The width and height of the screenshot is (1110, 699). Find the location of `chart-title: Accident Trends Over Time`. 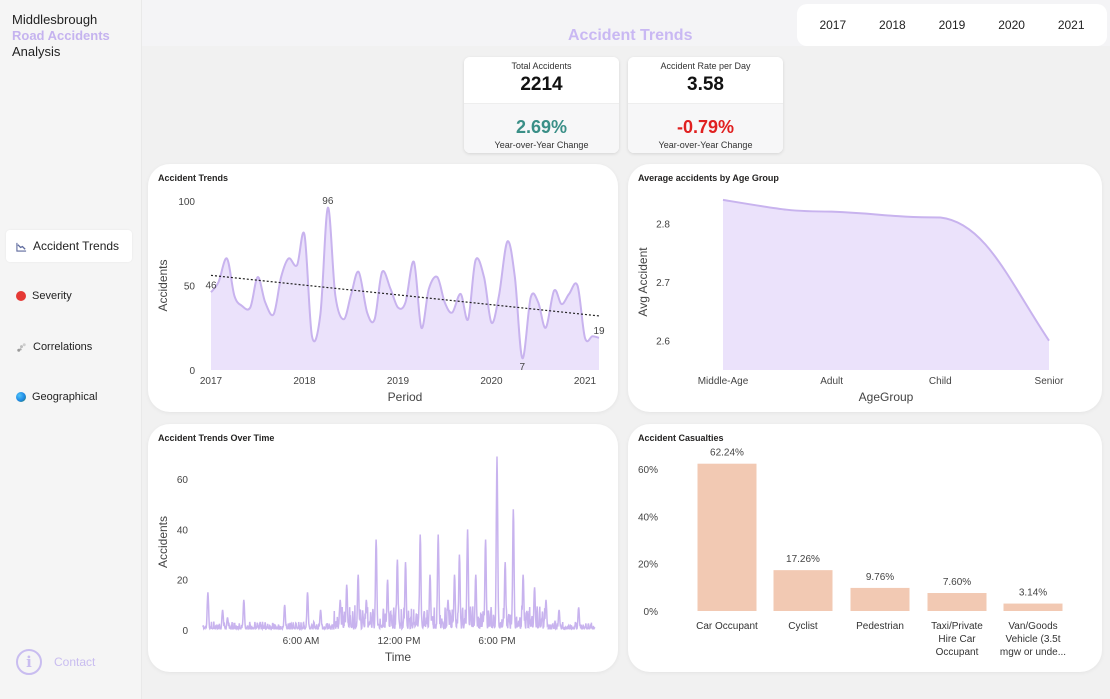

chart-title: Accident Trends Over Time is located at coordinates (216, 438).